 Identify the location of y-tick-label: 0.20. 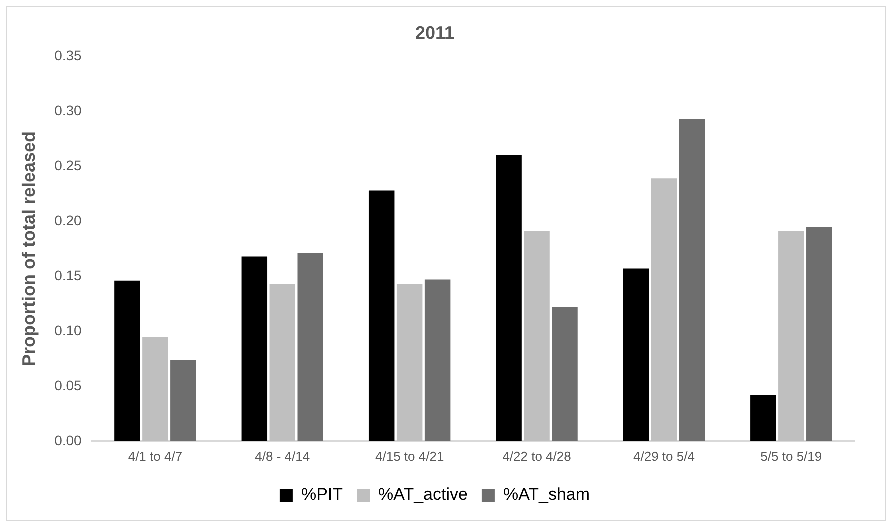
(68, 220).